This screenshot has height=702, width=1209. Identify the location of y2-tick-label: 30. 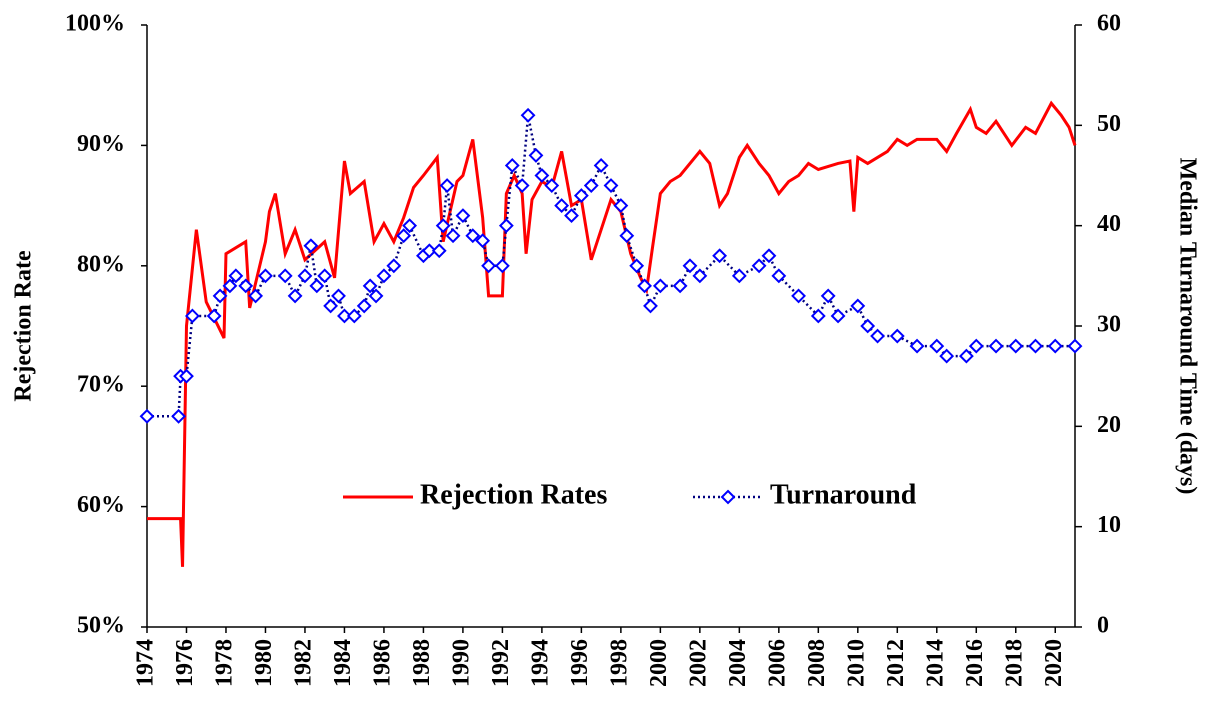
(1109, 325).